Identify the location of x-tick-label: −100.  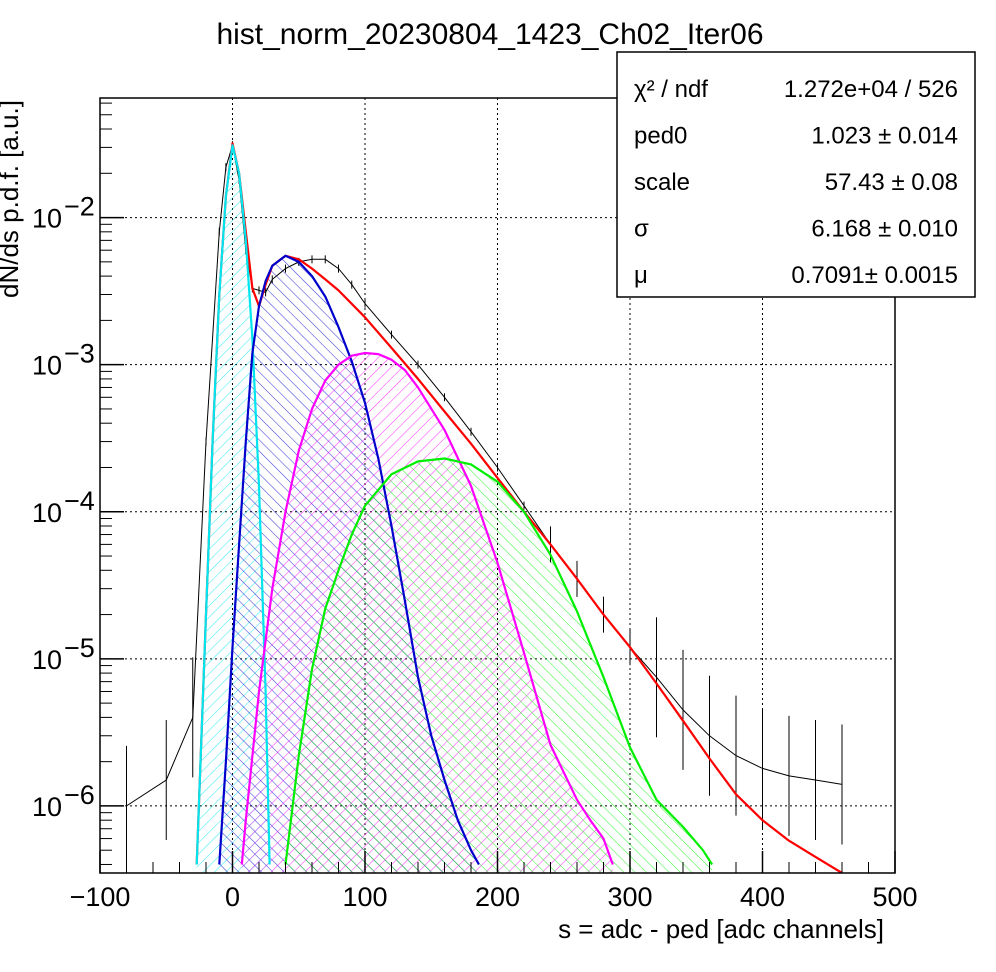
(100, 897).